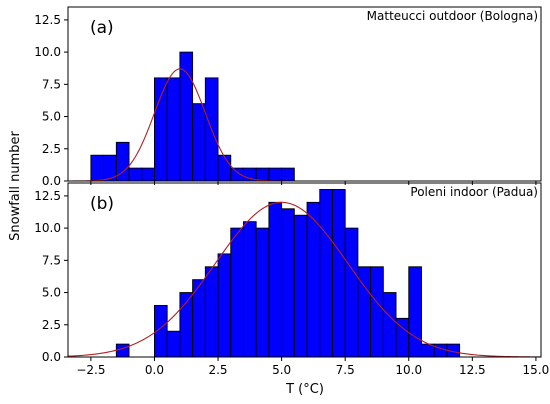 The width and height of the screenshot is (550, 404). I want to click on panel-a-y-tick-label: 10.0, so click(47, 52).